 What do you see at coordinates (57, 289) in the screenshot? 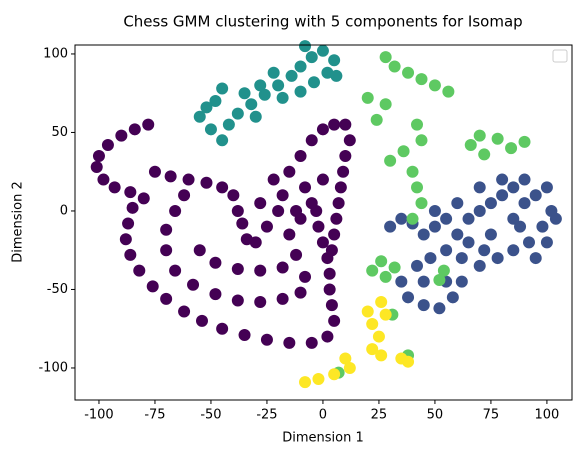
I see `y-tick-label: -50` at bounding box center [57, 289].